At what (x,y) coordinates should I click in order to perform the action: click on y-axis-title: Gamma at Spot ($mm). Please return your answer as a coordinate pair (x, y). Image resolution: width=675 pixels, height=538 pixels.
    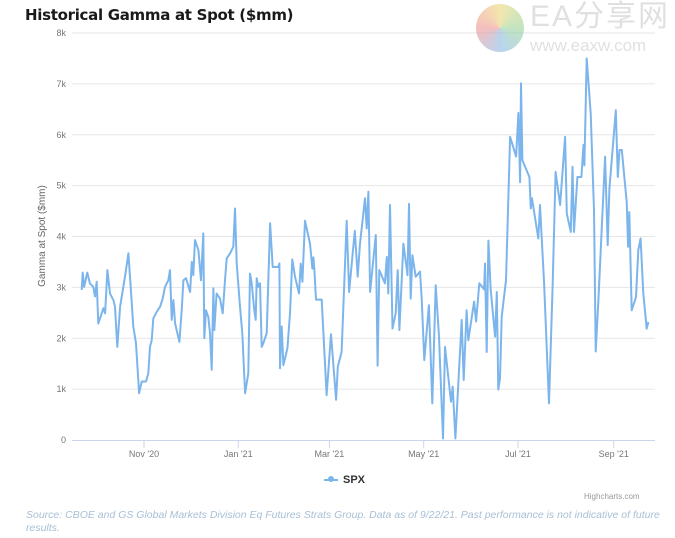
    Looking at the image, I should click on (42, 236).